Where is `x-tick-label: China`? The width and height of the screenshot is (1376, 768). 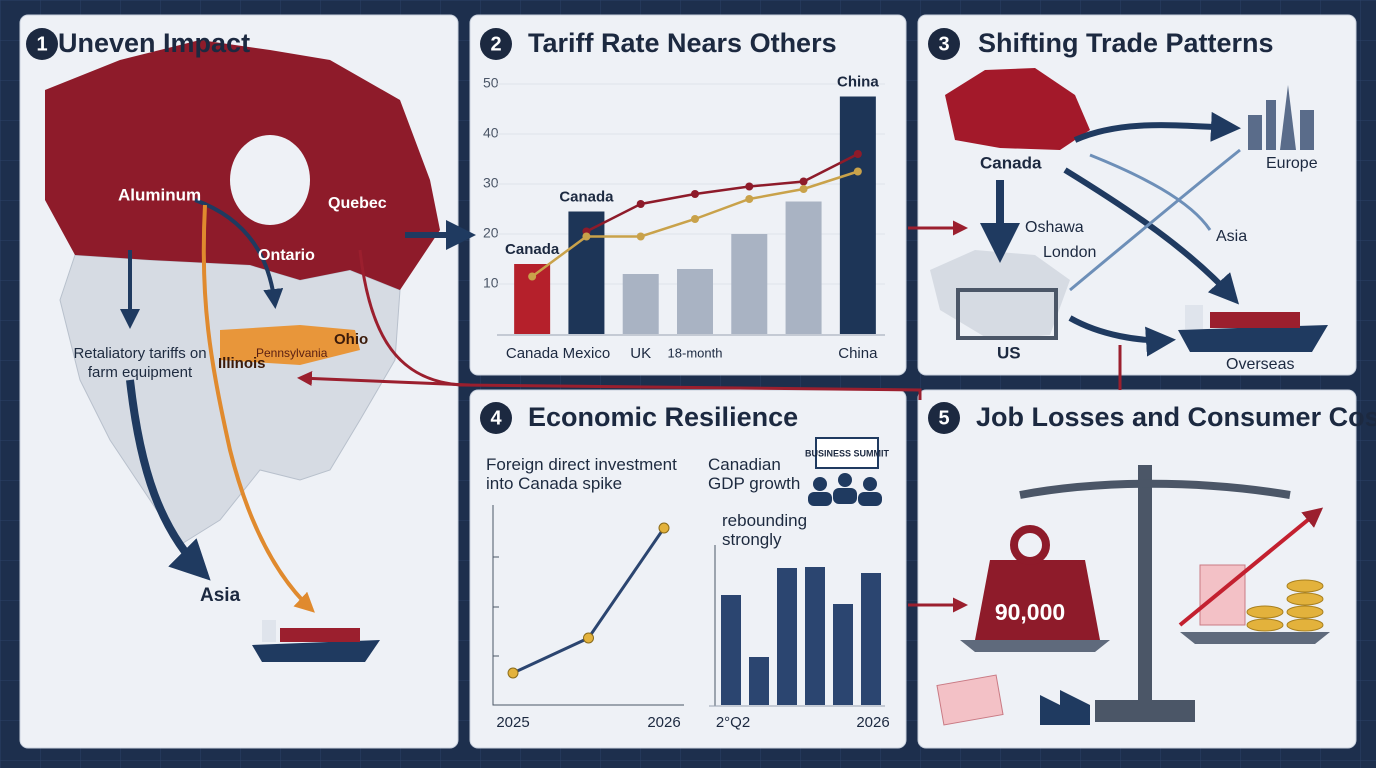 x-tick-label: China is located at coordinates (858, 353).